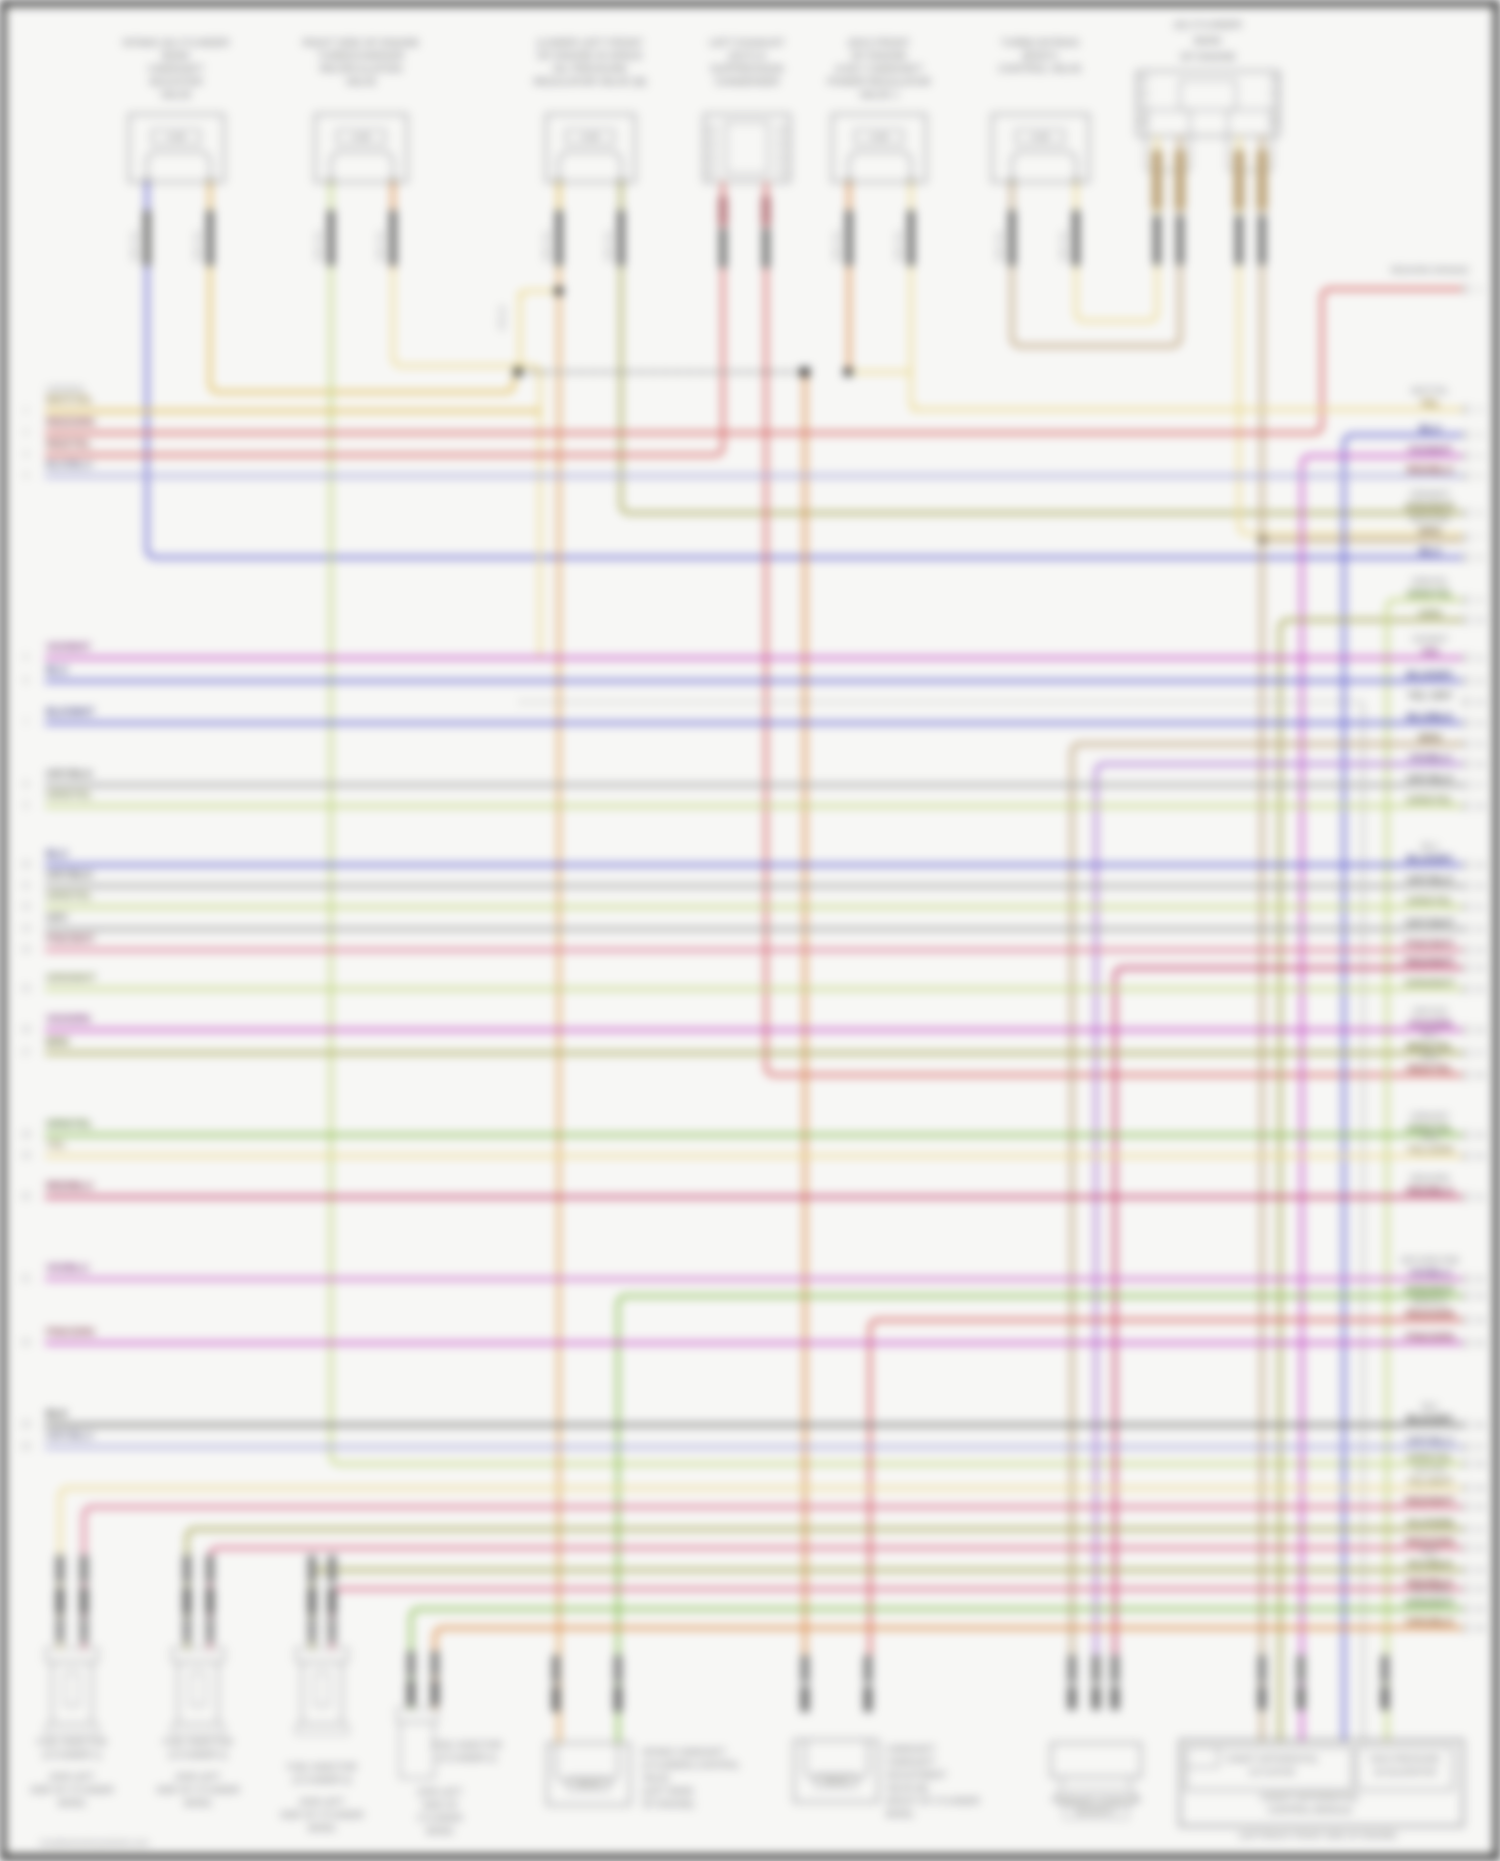 Image resolution: width=1500 pixels, height=1861 pixels. Describe the element at coordinates (65, 389) in the screenshot. I see `svg-text: CAN BUS` at that location.